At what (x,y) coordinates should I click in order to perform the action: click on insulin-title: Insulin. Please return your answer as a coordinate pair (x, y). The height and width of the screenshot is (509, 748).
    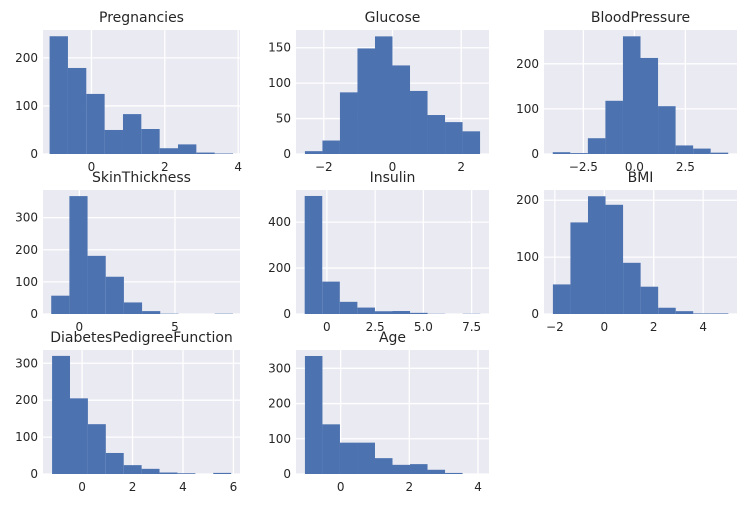
    Looking at the image, I should click on (393, 178).